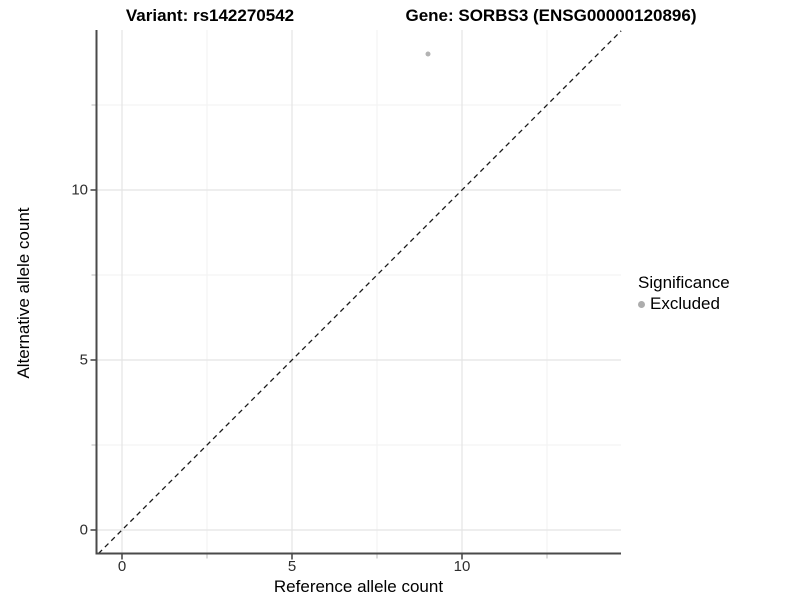 The image size is (800, 600). What do you see at coordinates (83, 530) in the screenshot?
I see `y-tick-label: 0` at bounding box center [83, 530].